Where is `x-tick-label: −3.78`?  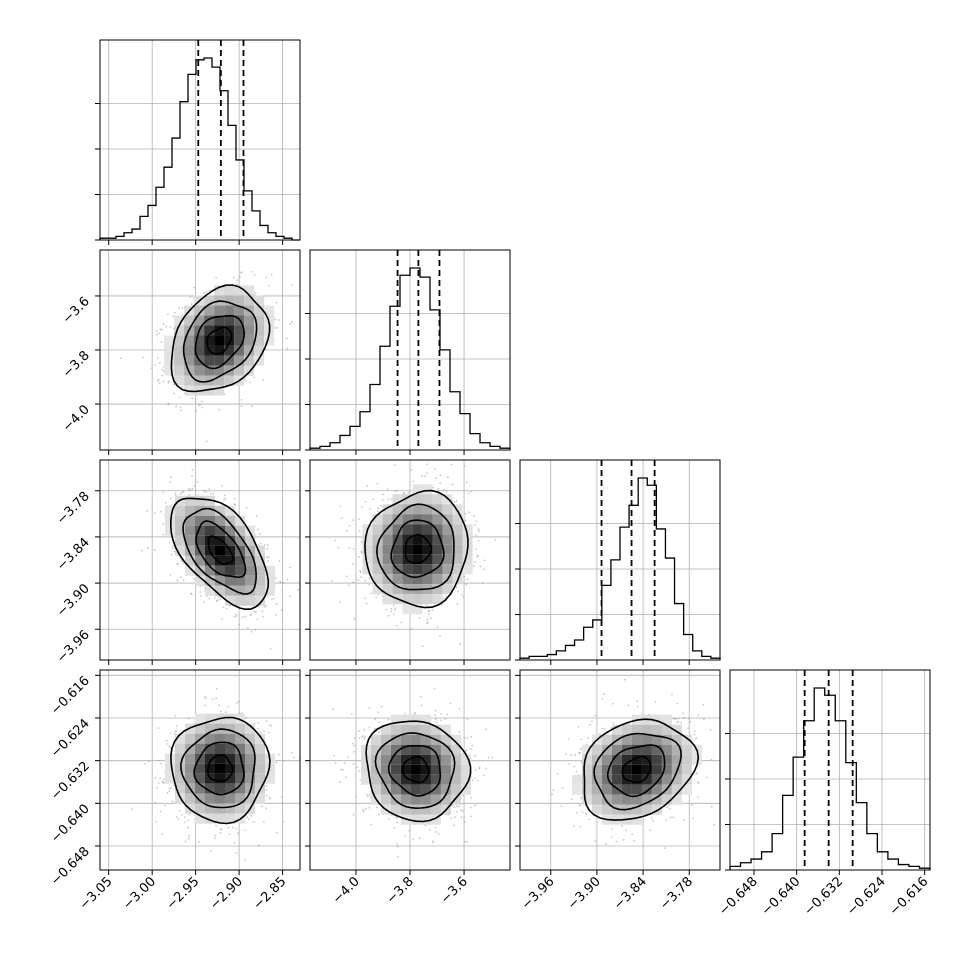
x-tick-label: −3.78 is located at coordinates (676, 893).